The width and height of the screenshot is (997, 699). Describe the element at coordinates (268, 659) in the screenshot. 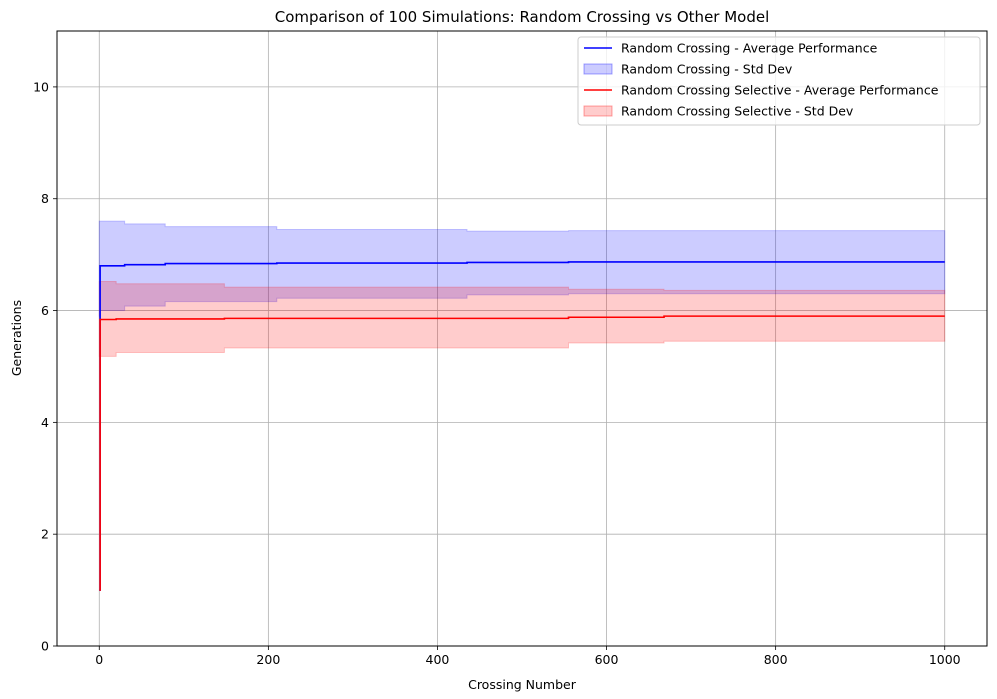

I see `x-tick-label: 200` at that location.